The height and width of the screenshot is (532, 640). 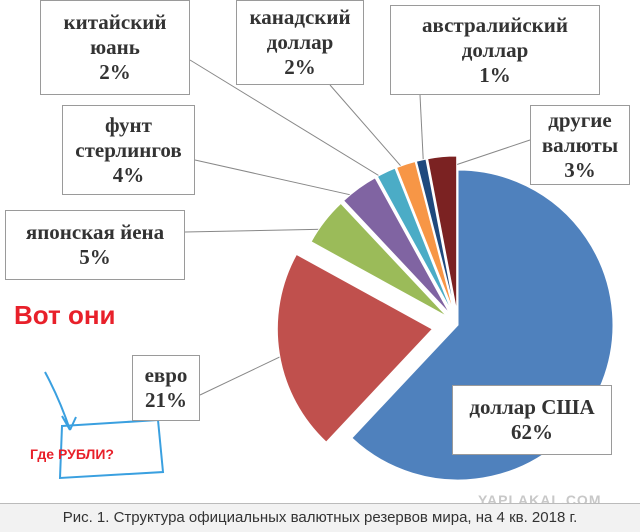 What do you see at coordinates (495, 74) in the screenshot?
I see `value-label: 1%` at bounding box center [495, 74].